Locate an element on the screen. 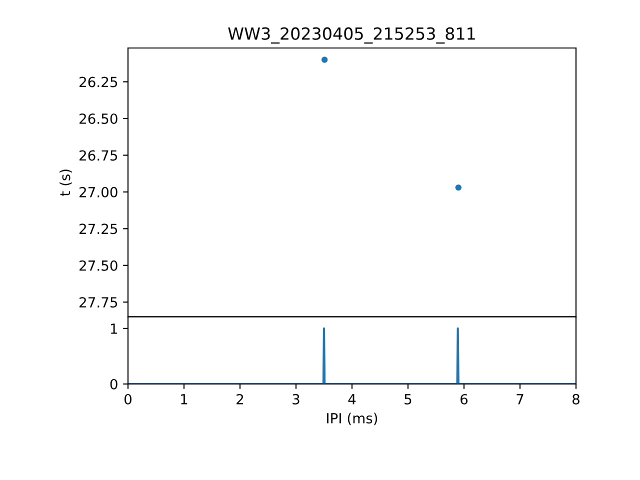 This screenshot has height=480, width=640. y-tick-label: 26.25 is located at coordinates (99, 82).